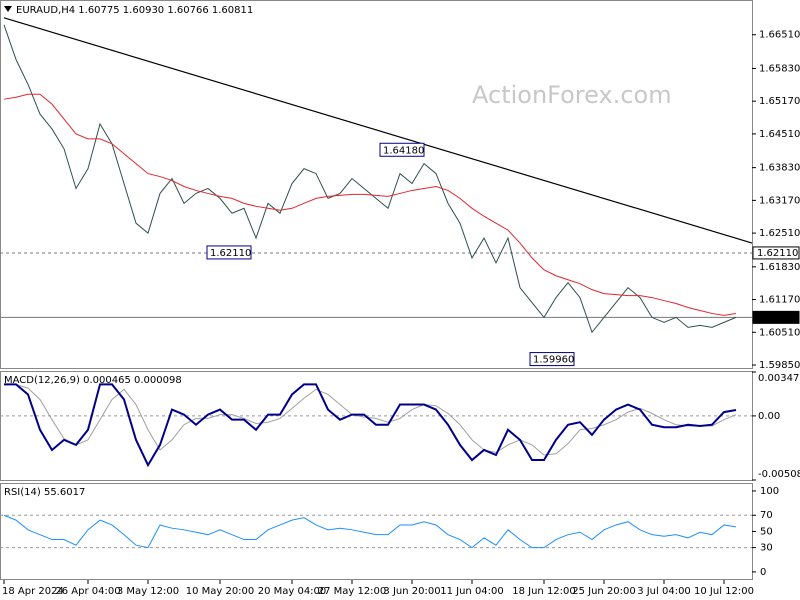 Image resolution: width=800 pixels, height=600 pixels. I want to click on macd-line, so click(370, 425).